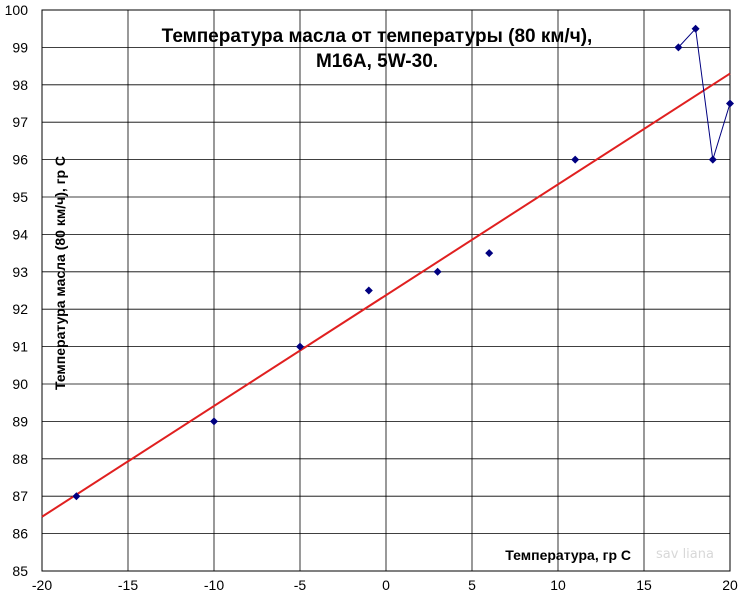 The height and width of the screenshot is (594, 739). What do you see at coordinates (20, 459) in the screenshot?
I see `y-tick-label: 88` at bounding box center [20, 459].